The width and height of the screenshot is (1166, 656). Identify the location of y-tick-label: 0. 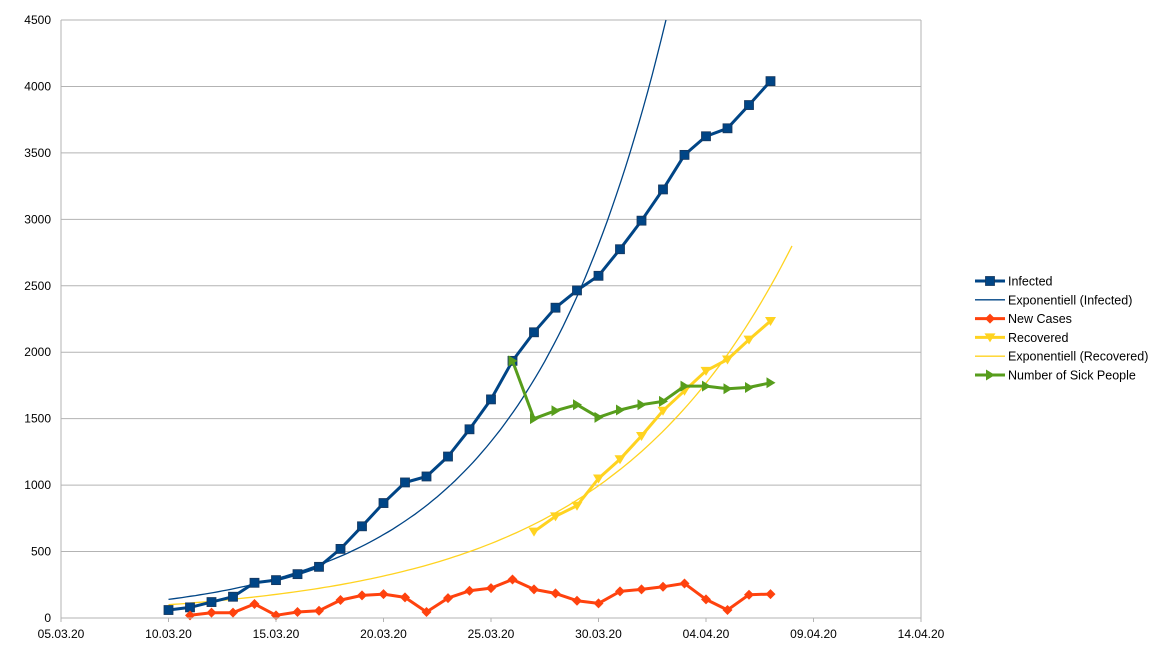
(47, 618).